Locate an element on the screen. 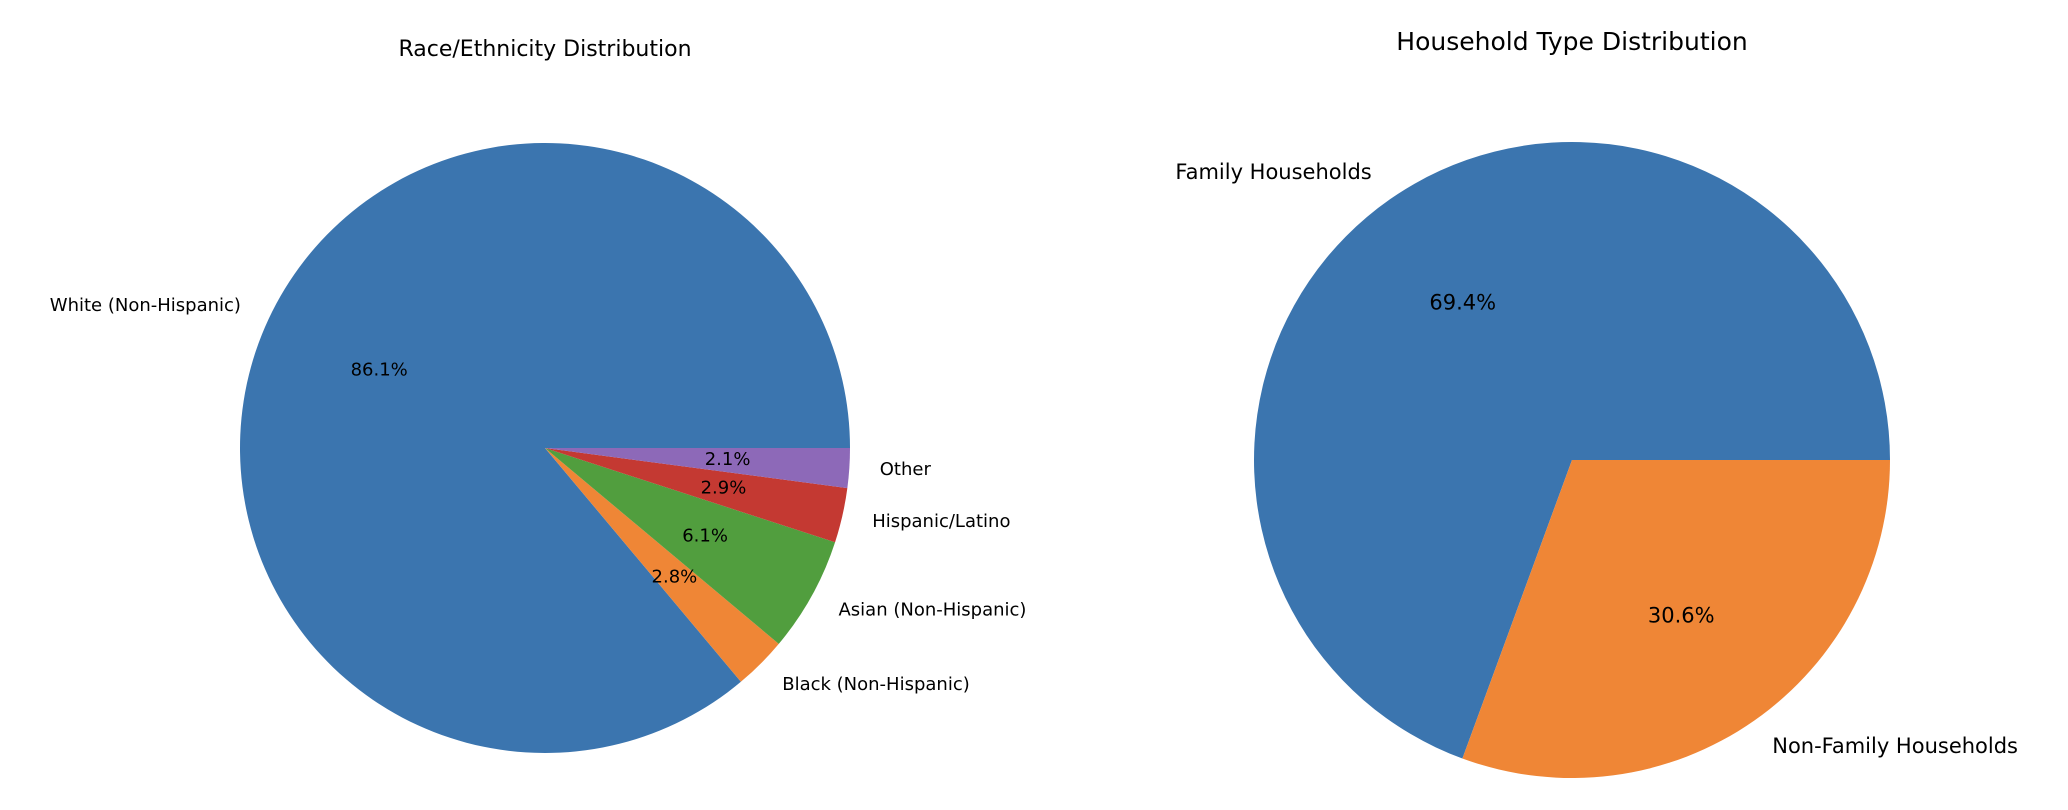 The image size is (2068, 810). household-type-percent-family-households: 69.4% is located at coordinates (1462, 303).